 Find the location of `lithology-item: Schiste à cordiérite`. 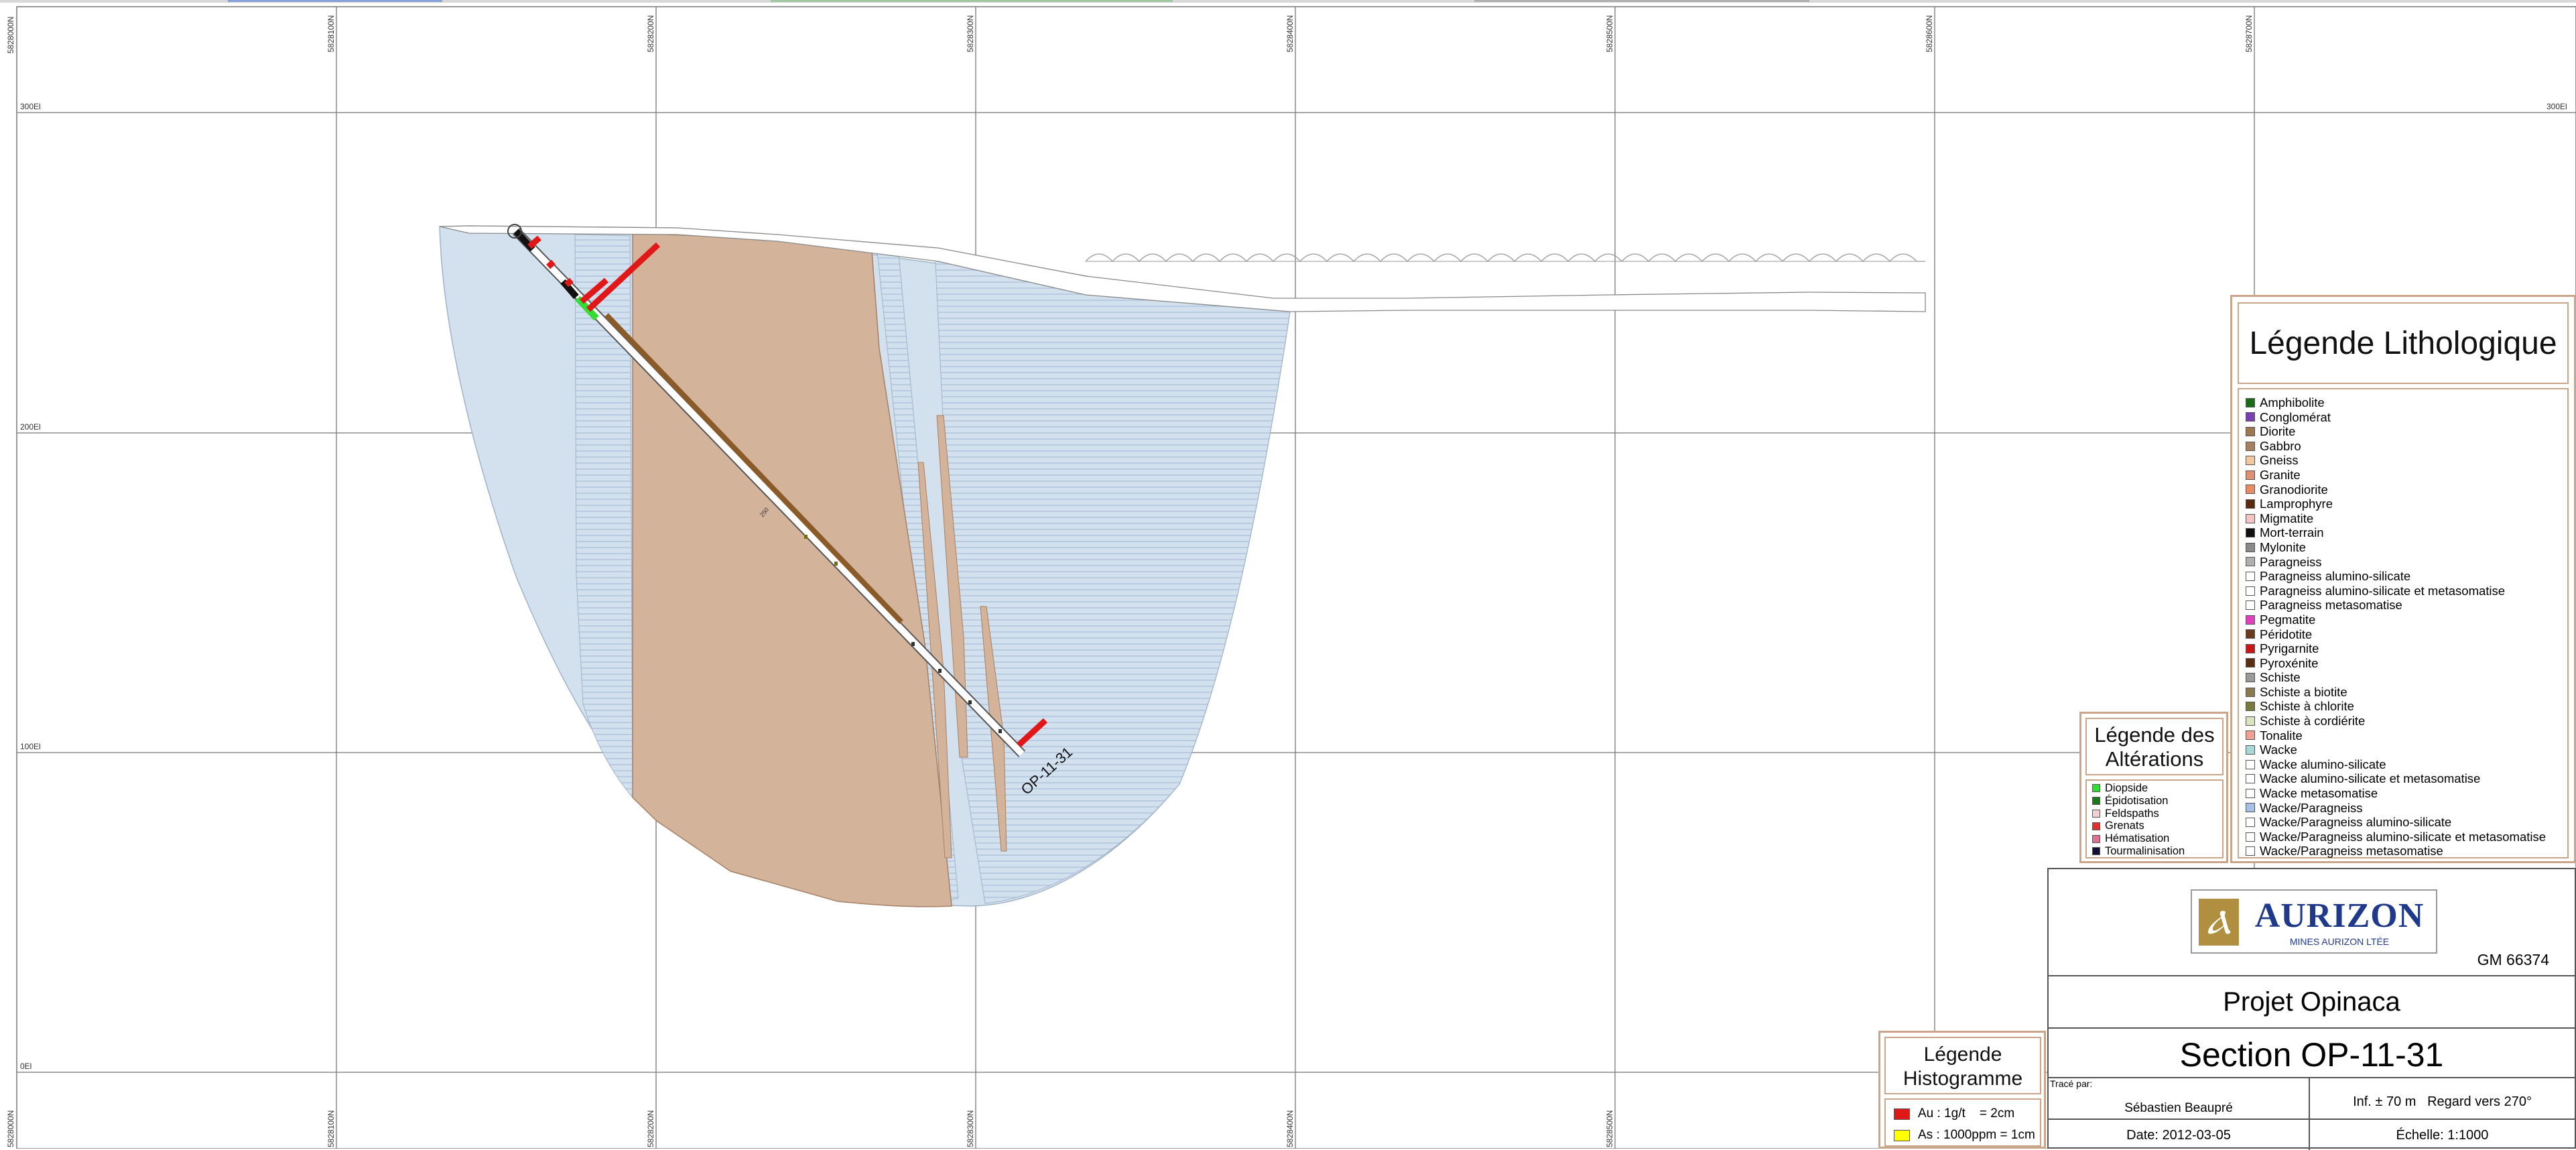

lithology-item: Schiste à cordiérite is located at coordinates (2406, 721).